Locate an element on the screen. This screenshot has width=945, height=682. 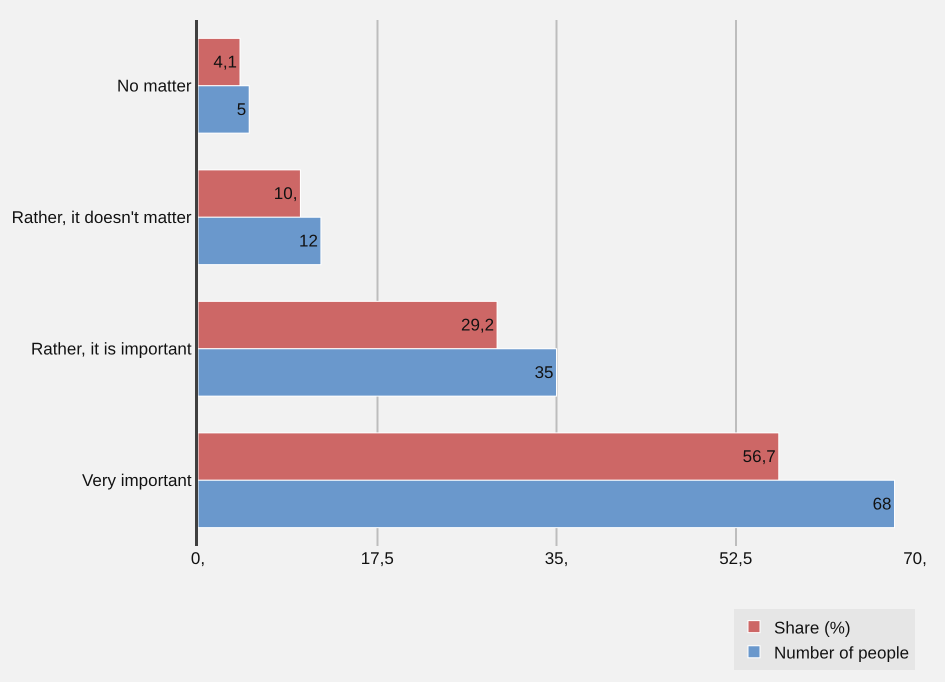
x-tick-label: 52,5 is located at coordinates (735, 558).